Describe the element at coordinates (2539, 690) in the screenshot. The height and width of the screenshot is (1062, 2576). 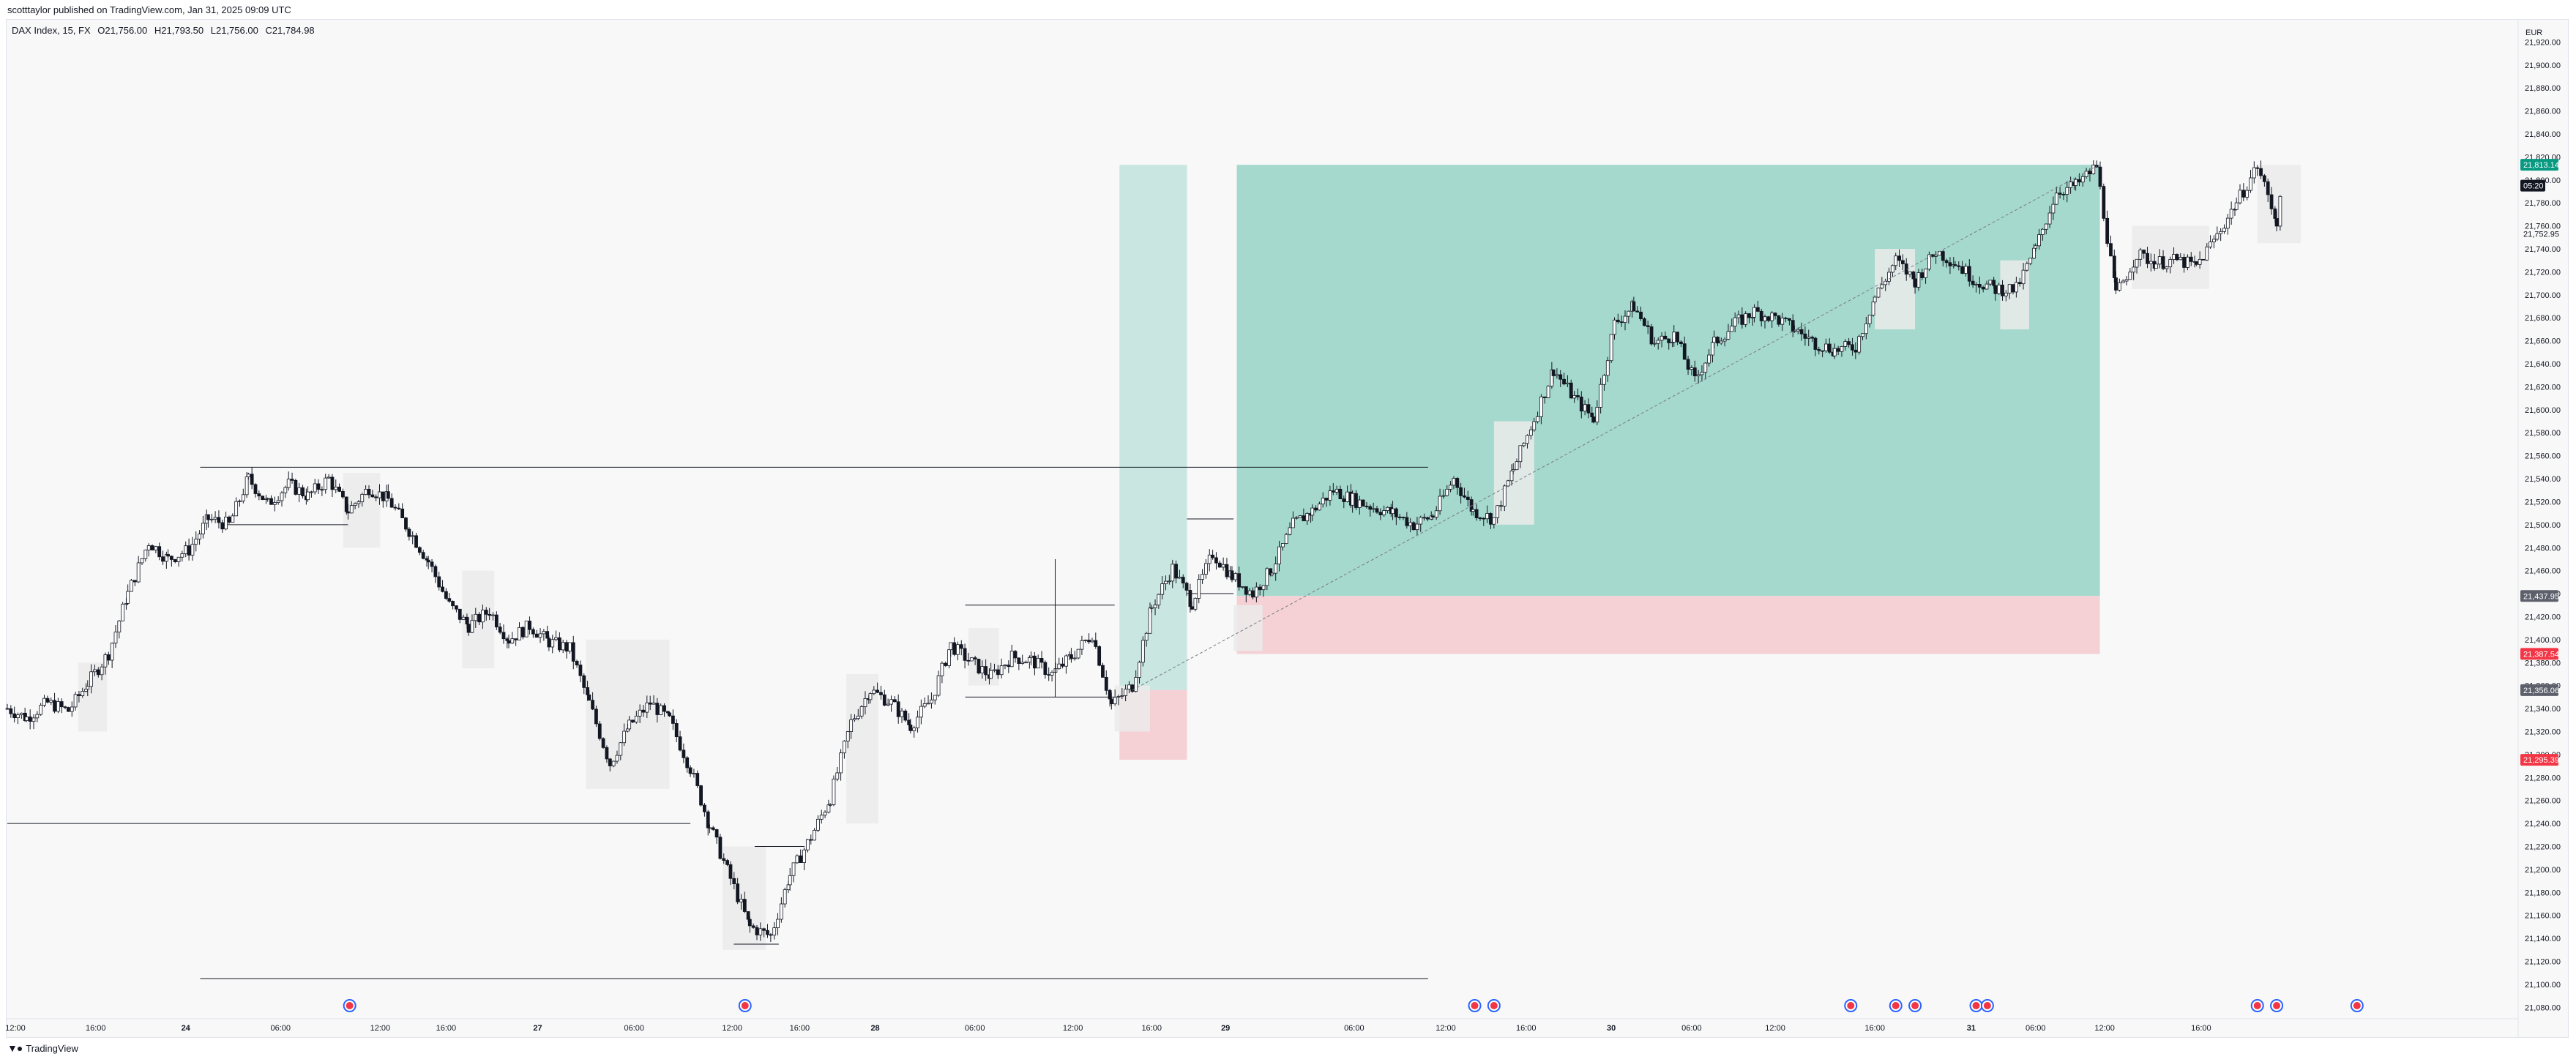
I see `price-tag: 21,356.06` at that location.